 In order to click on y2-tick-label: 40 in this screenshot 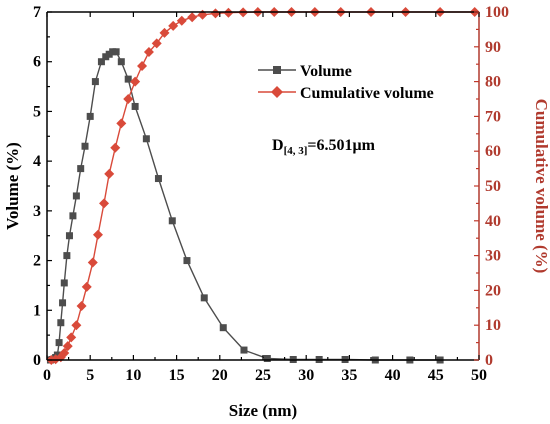, I will do `click(493, 221)`.